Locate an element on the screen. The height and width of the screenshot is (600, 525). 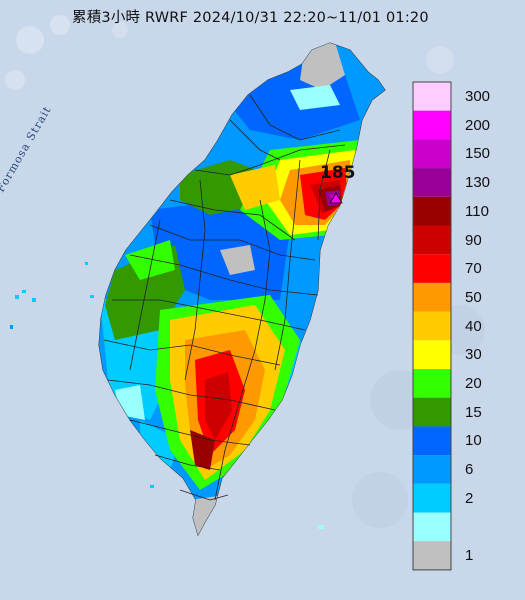
legend-label: 130 is located at coordinates (478, 183).